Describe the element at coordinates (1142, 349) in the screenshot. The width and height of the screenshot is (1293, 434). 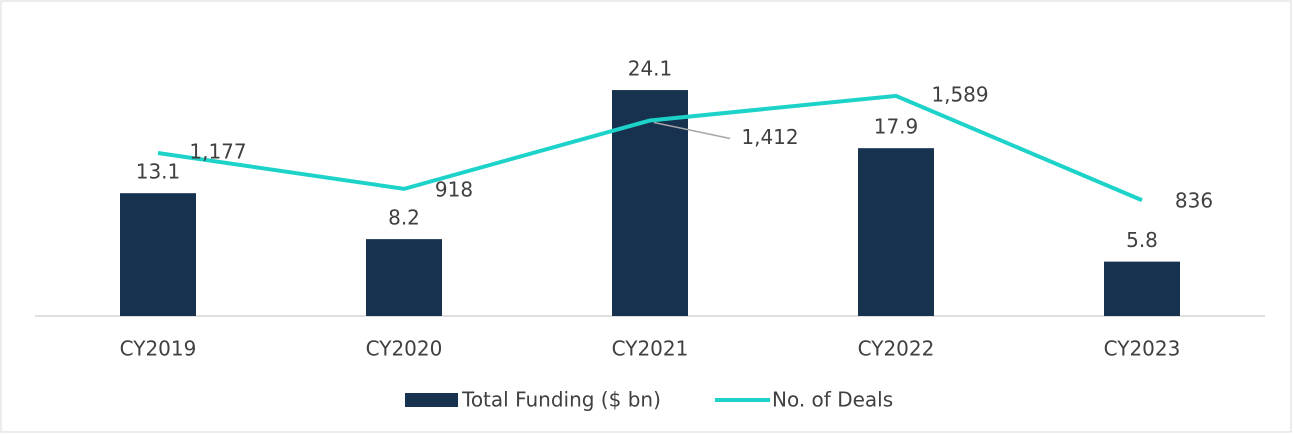
I see `x-tick-label: CY2023` at that location.